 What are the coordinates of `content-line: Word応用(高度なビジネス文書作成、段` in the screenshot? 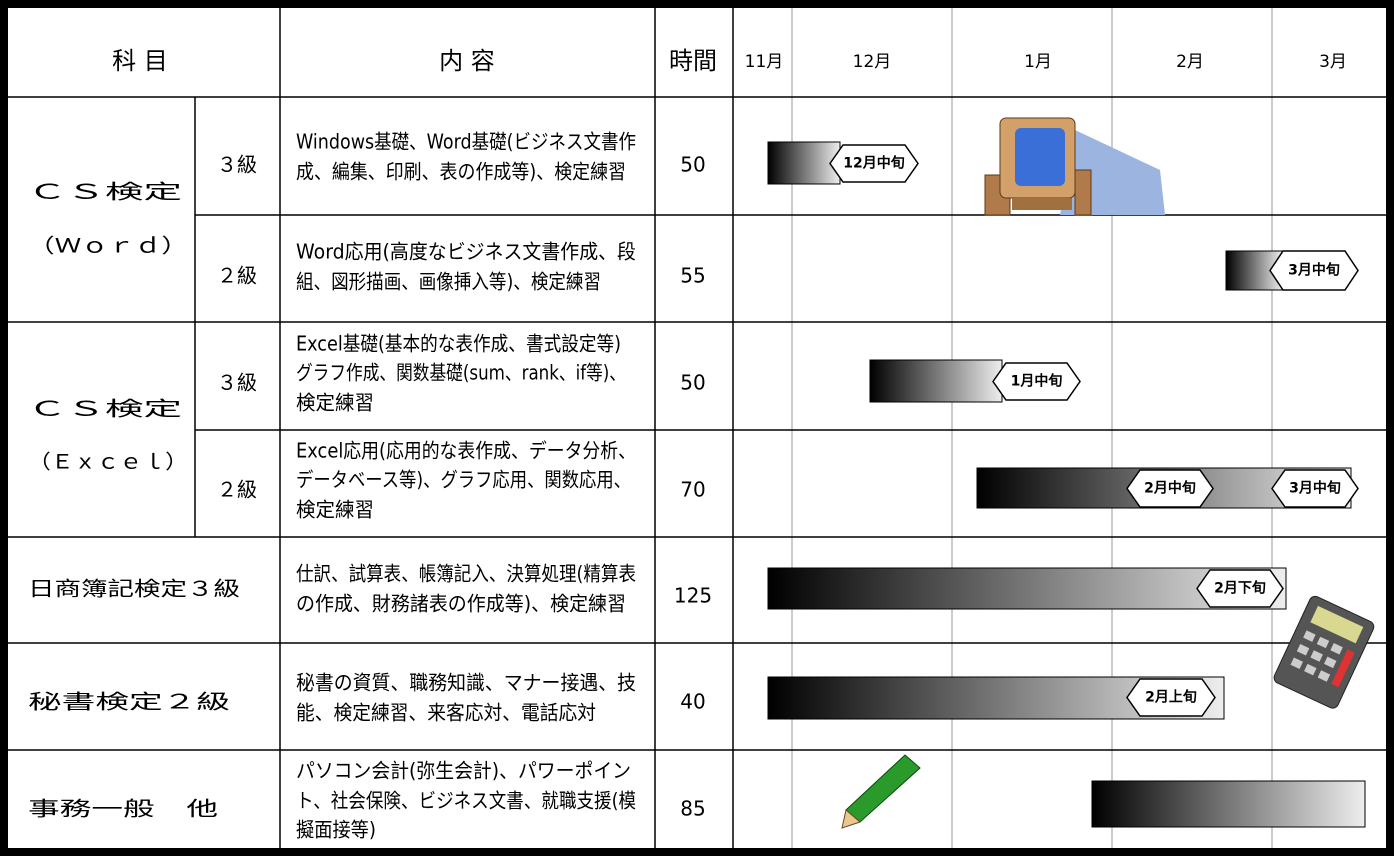 It's located at (466, 252).